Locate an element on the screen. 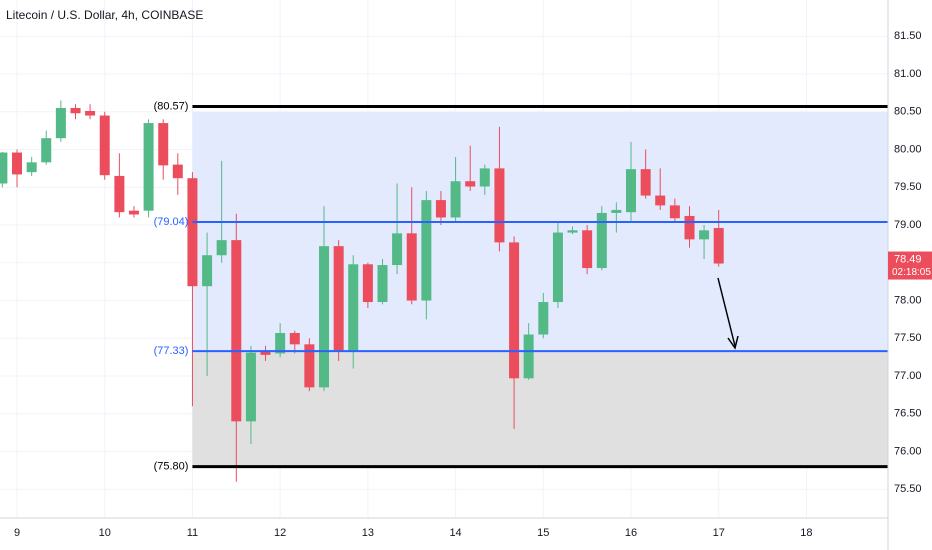 This screenshot has width=932, height=550. y-tick-label: 76.50 is located at coordinates (908, 414).